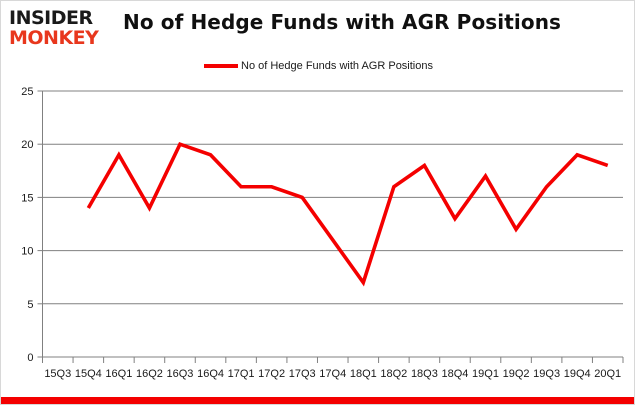 The width and height of the screenshot is (635, 405). Describe the element at coordinates (393, 374) in the screenshot. I see `x-axis-tick-label: 18Q2` at that location.